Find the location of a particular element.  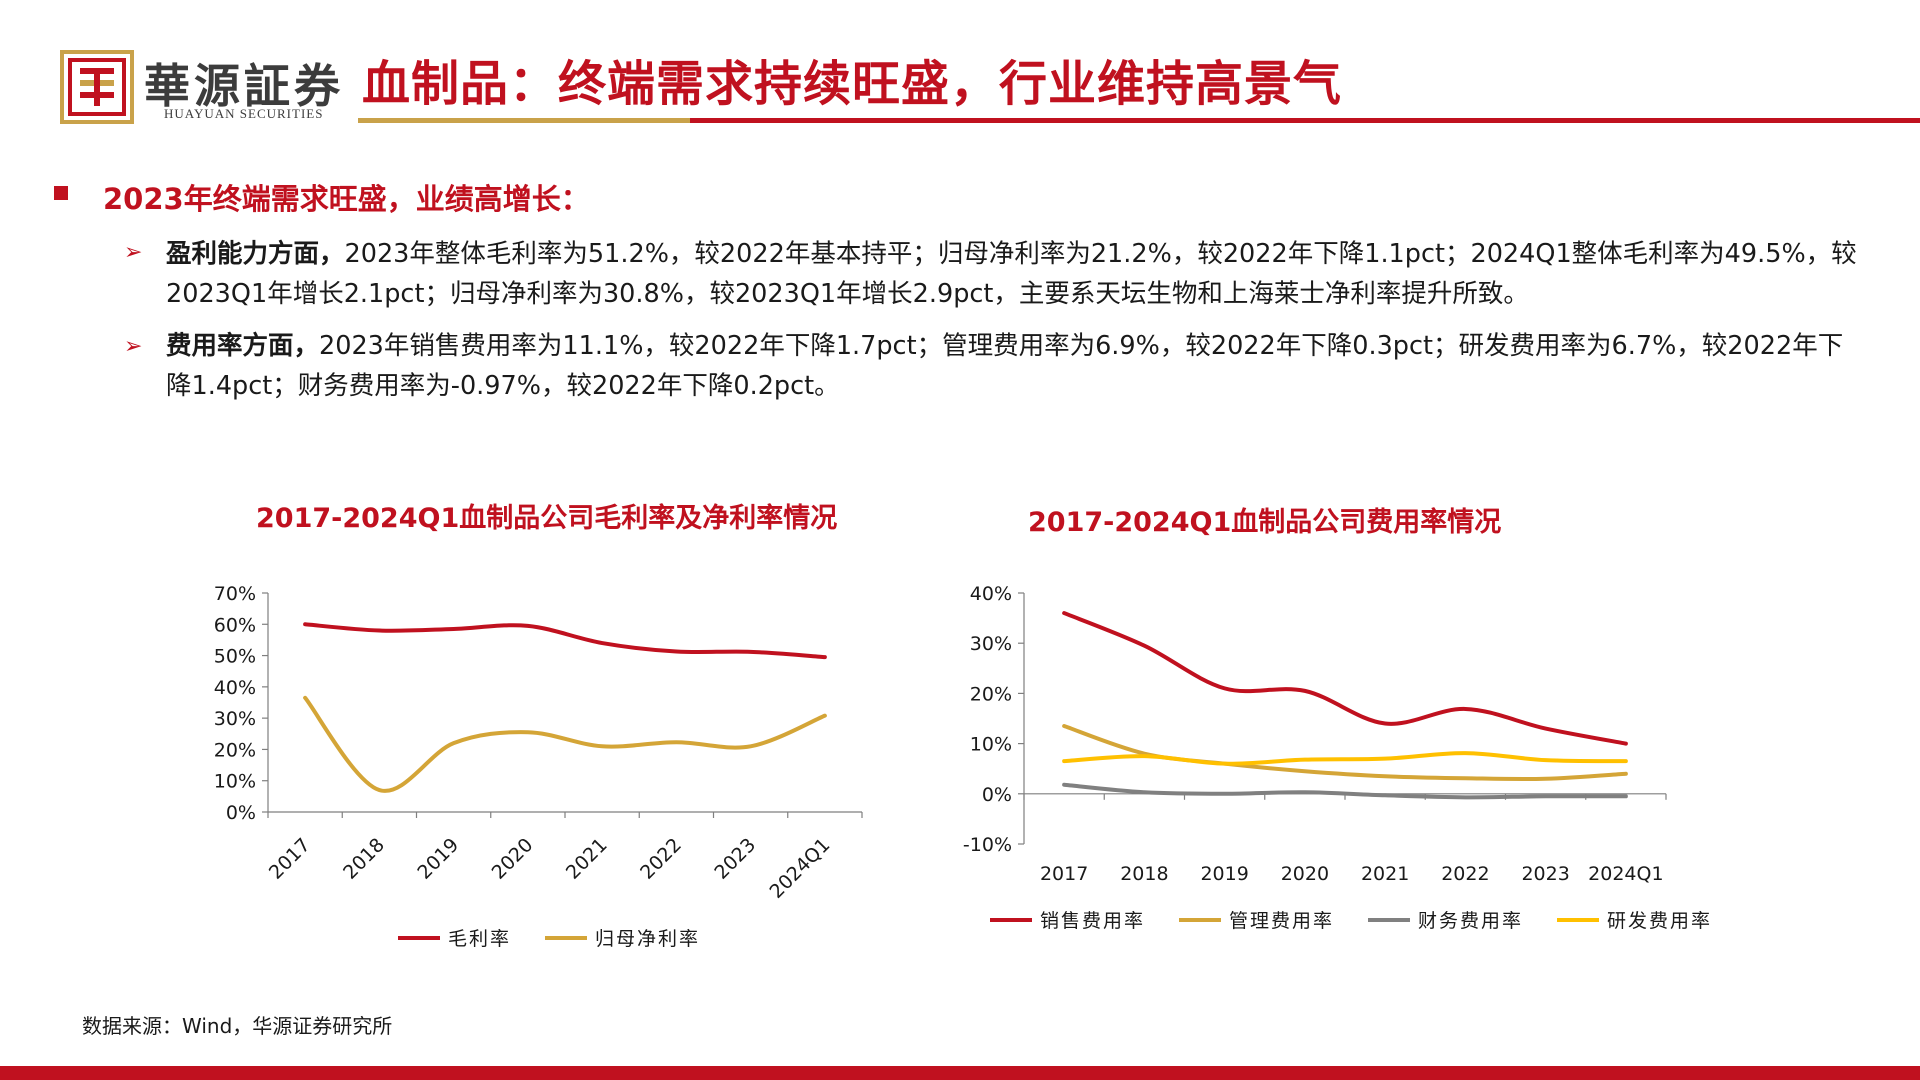

legend-label: 管理费用率 is located at coordinates (1281, 921).